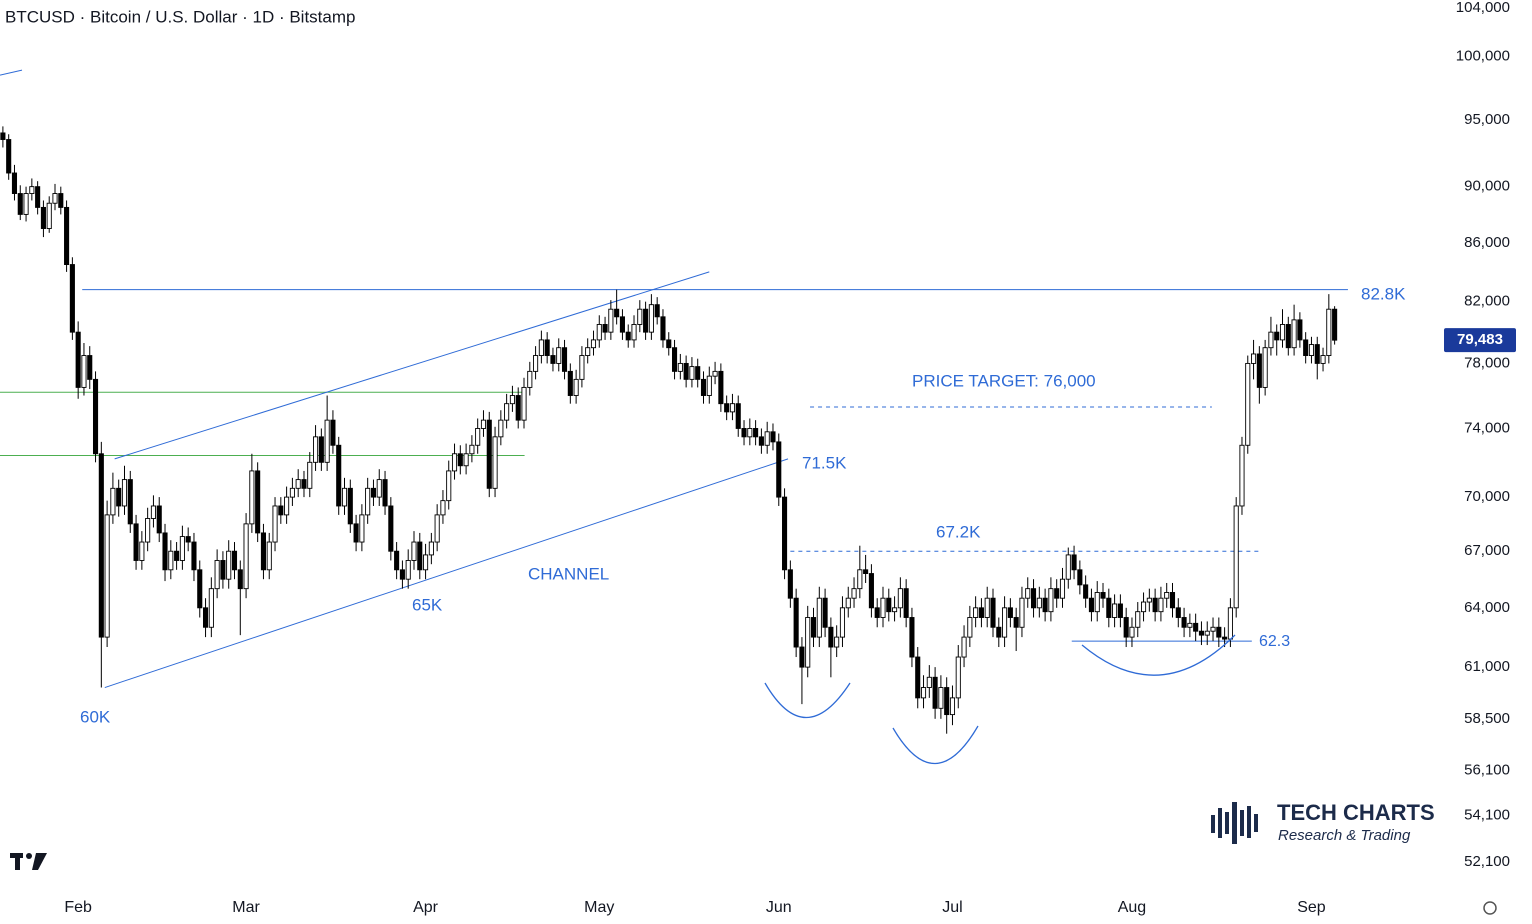  Describe the element at coordinates (1311, 907) in the screenshot. I see `x-tick-label: Sep` at that location.